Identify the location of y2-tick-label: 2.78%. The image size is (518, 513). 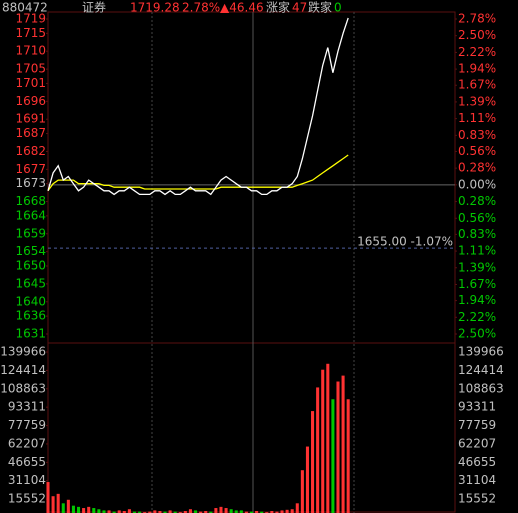
(477, 19).